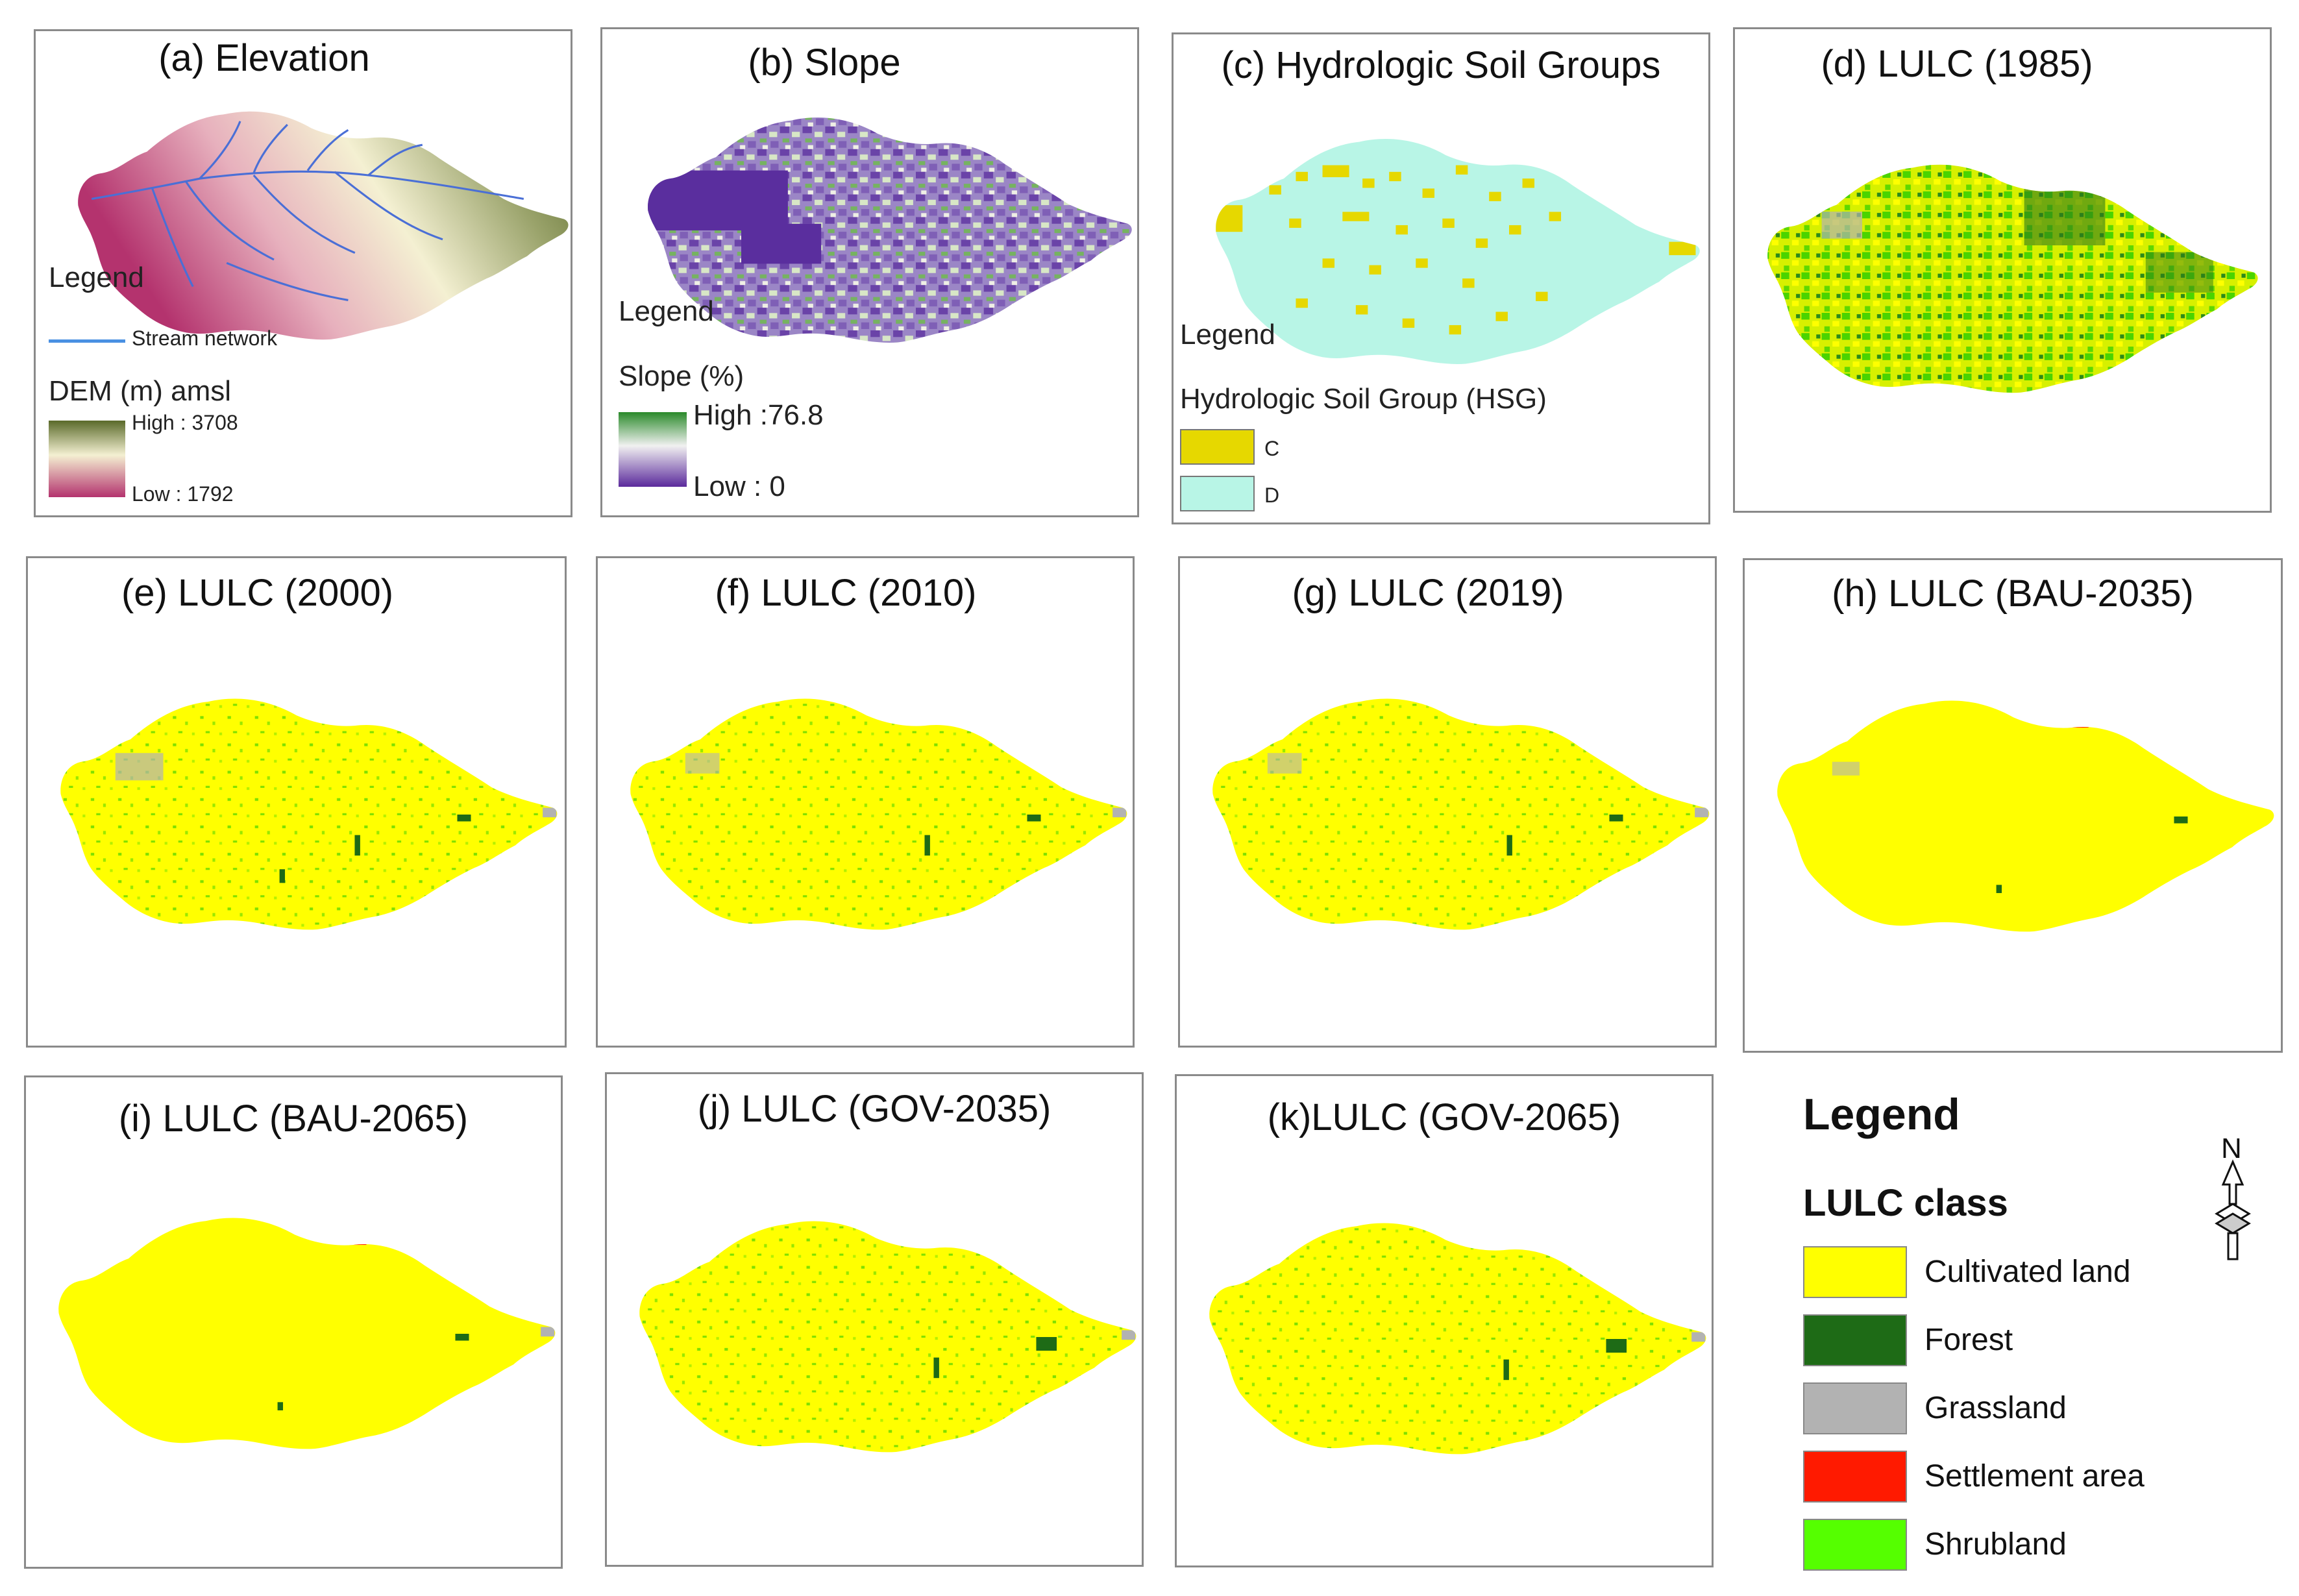 This screenshot has height=1596, width=2299. What do you see at coordinates (1217, 447) in the screenshot?
I see `hsg-c-swatch` at bounding box center [1217, 447].